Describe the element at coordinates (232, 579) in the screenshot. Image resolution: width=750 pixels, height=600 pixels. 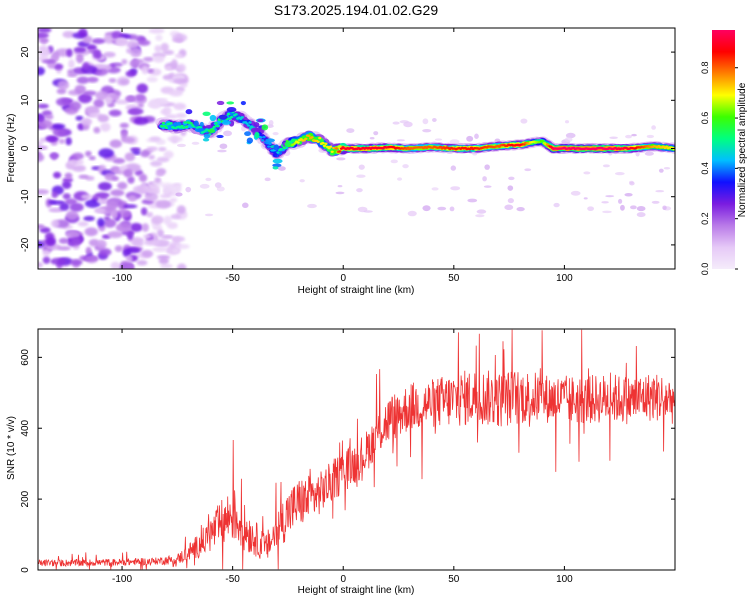
I see `x-tick-label: -50` at that location.